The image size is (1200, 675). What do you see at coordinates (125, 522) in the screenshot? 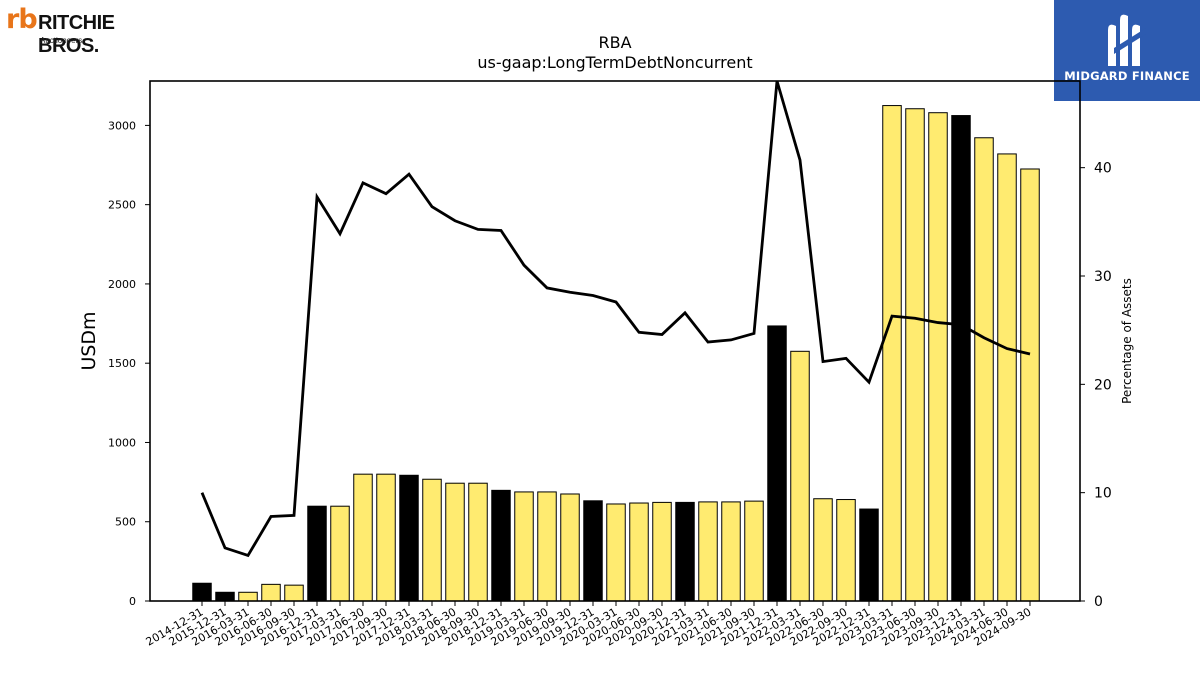
I see `y-tick-label: 500` at bounding box center [125, 522].